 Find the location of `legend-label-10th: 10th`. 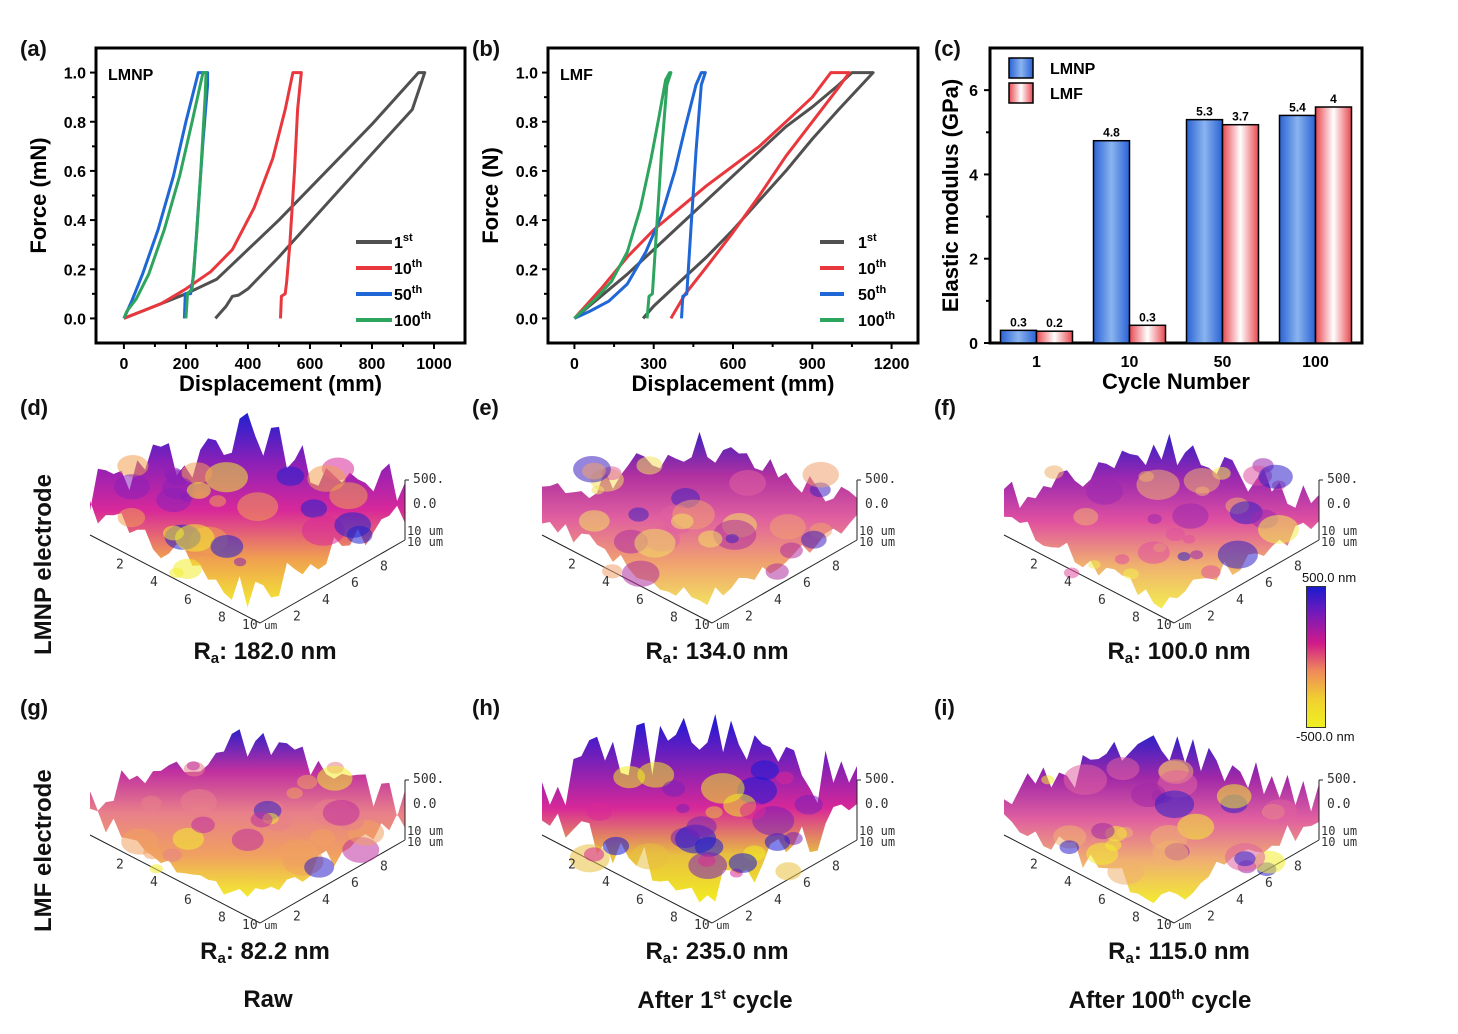

legend-label-10th: 10th is located at coordinates (872, 268).